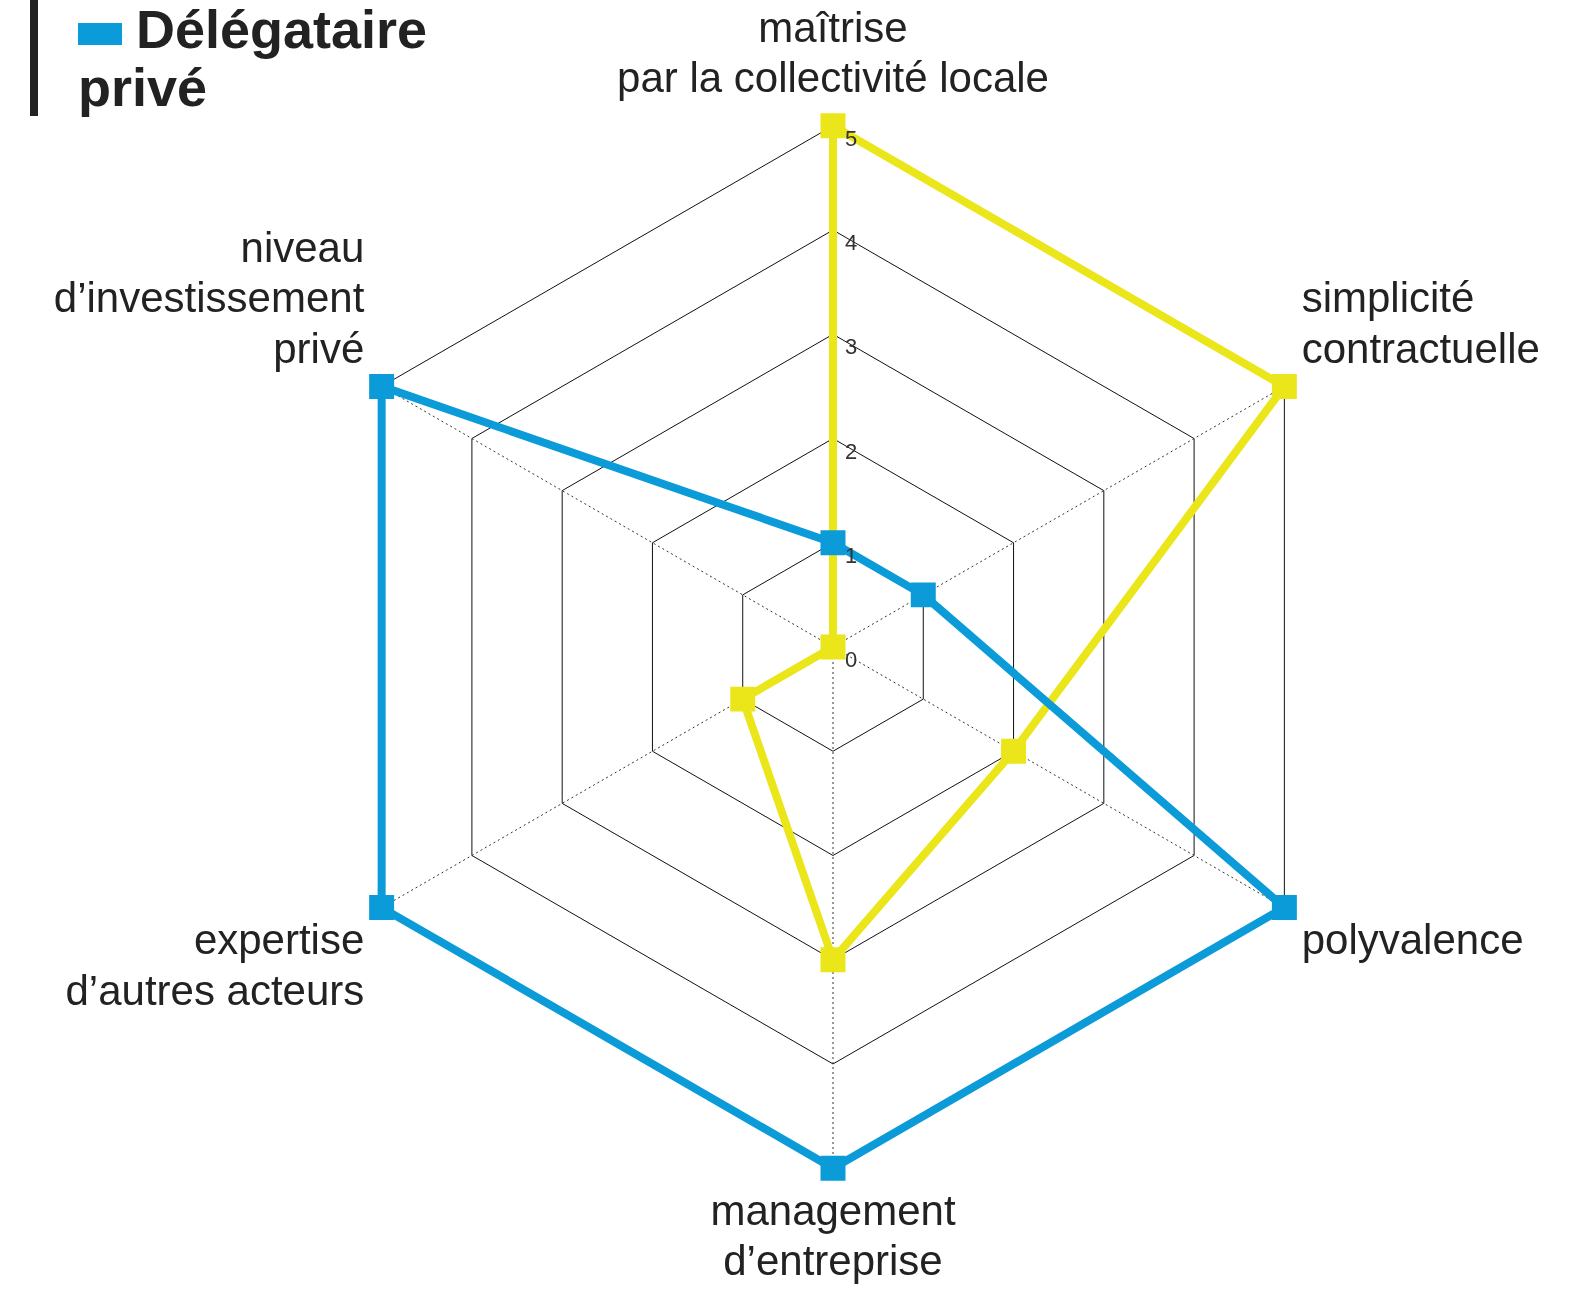  What do you see at coordinates (253, 58) in the screenshot?
I see `legend-label: Délégataire privé` at bounding box center [253, 58].